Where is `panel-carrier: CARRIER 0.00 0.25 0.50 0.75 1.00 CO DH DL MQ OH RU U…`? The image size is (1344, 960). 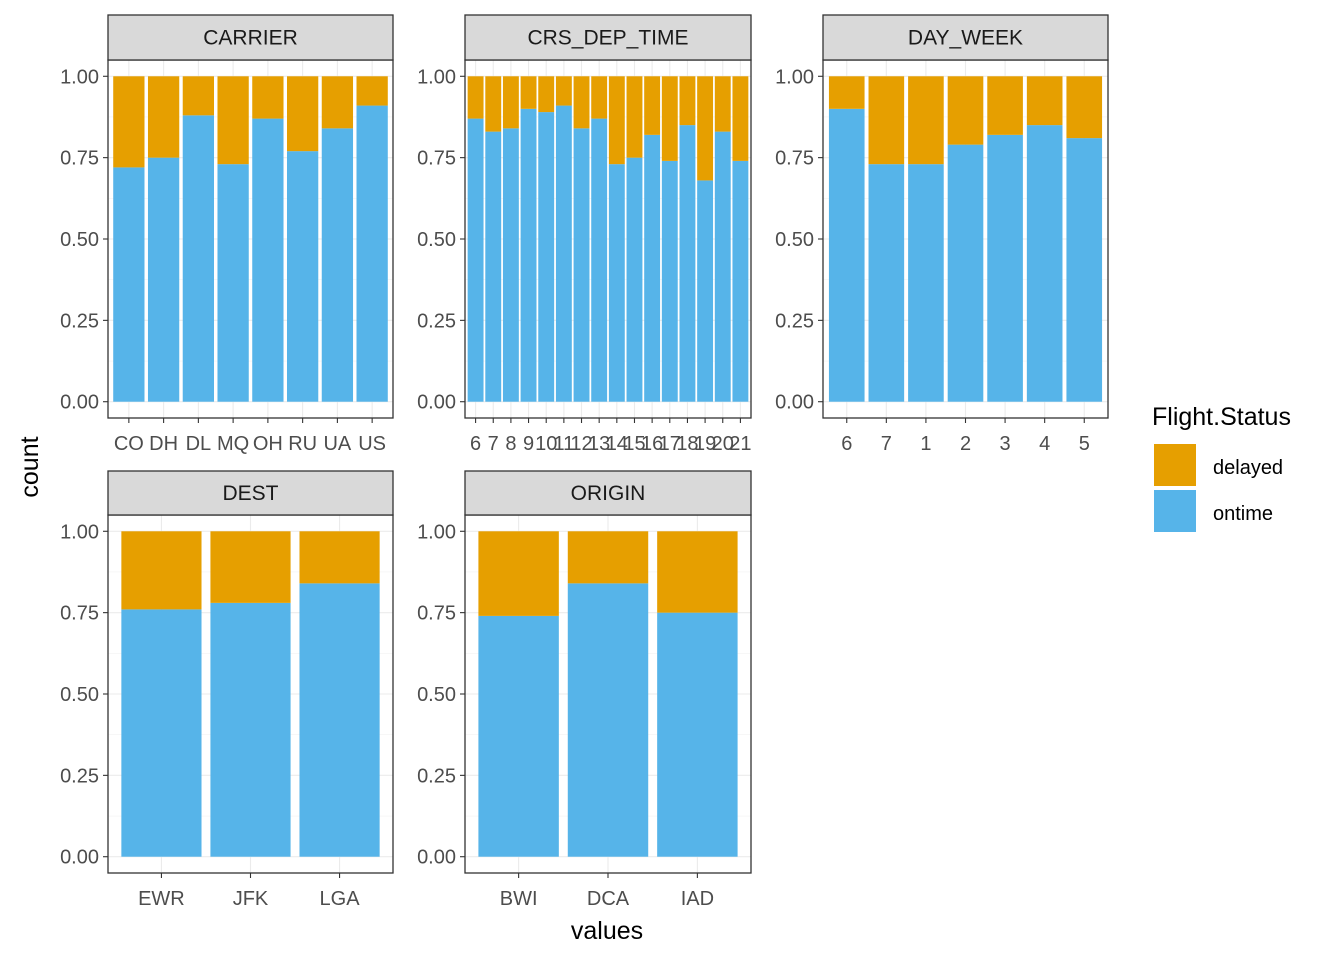 panel-carrier: CARRIER 0.00 0.25 0.50 0.75 1.00 CO DH DL MQ OH RU U… is located at coordinates (227, 234).